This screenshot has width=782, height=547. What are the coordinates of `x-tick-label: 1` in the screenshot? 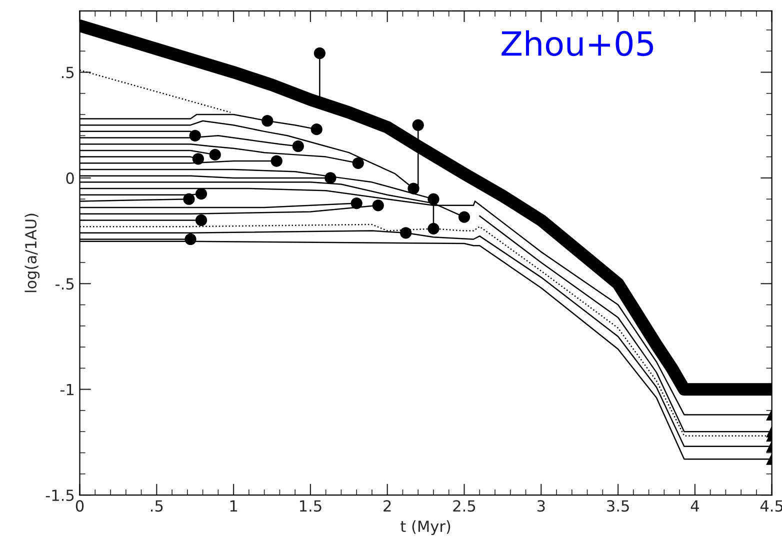 It's located at (234, 506).